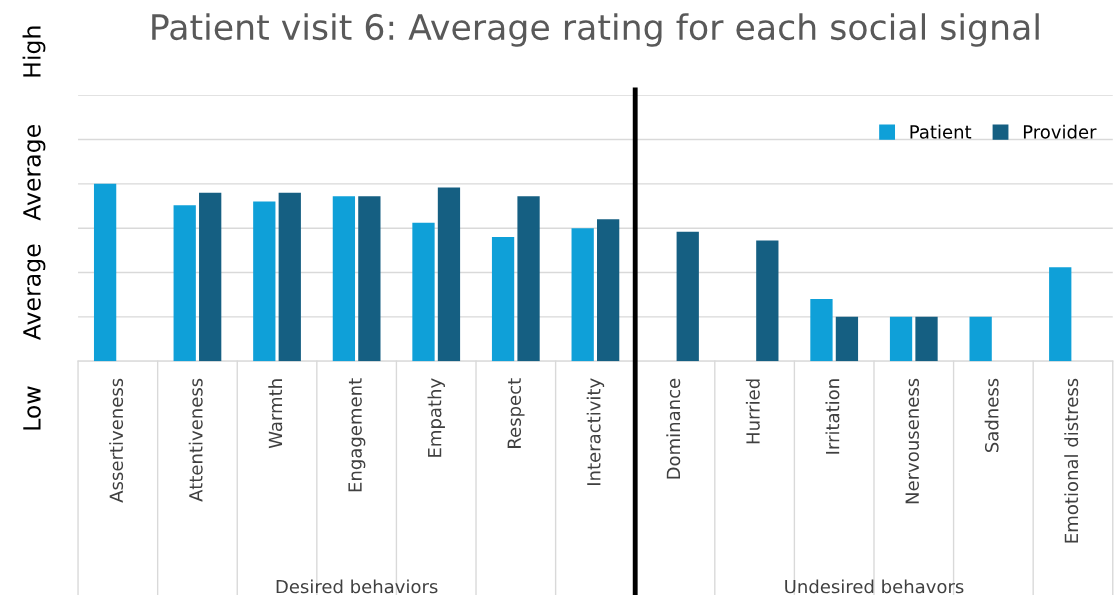 This screenshot has width=1115, height=595. Describe the element at coordinates (436, 417) in the screenshot. I see `x-tick-label: Empathy` at that location.